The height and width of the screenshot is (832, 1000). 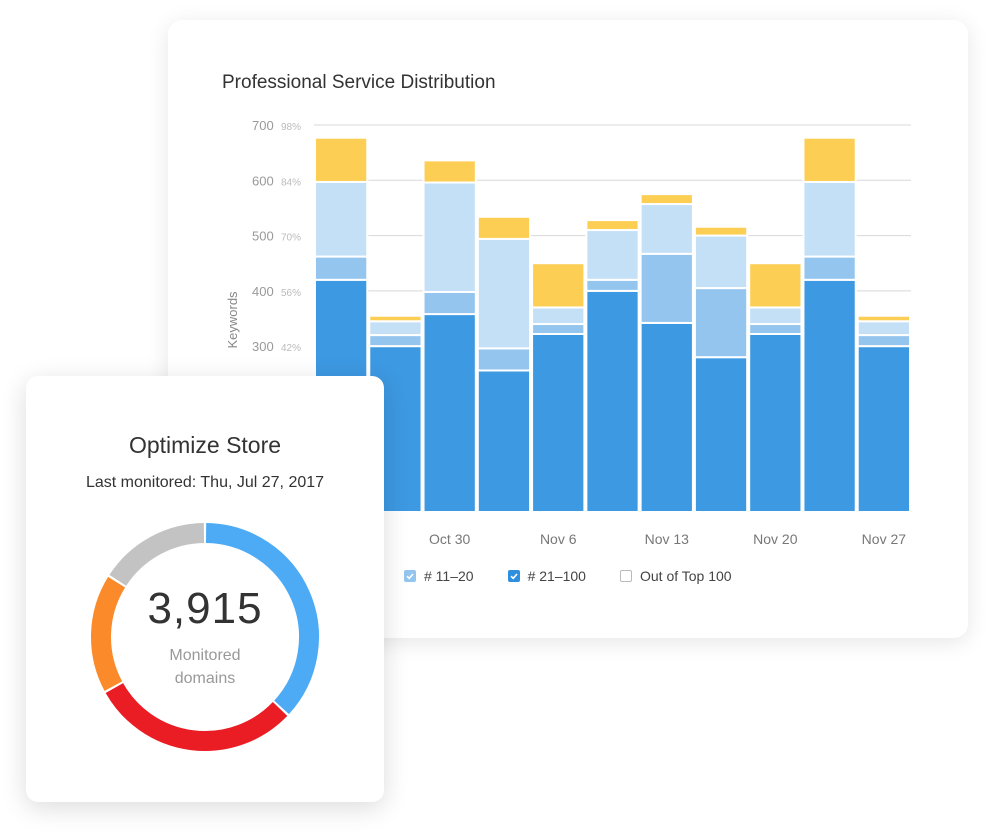 I want to click on chart-title: Professional Service Distribution, so click(x=359, y=82).